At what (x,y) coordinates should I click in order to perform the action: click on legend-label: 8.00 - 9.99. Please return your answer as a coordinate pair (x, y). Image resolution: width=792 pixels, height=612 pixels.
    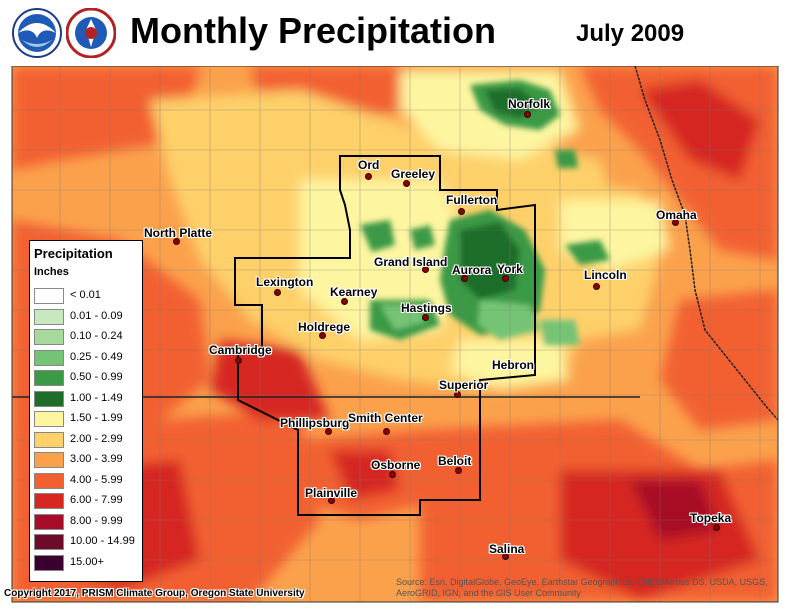
    Looking at the image, I should click on (96, 520).